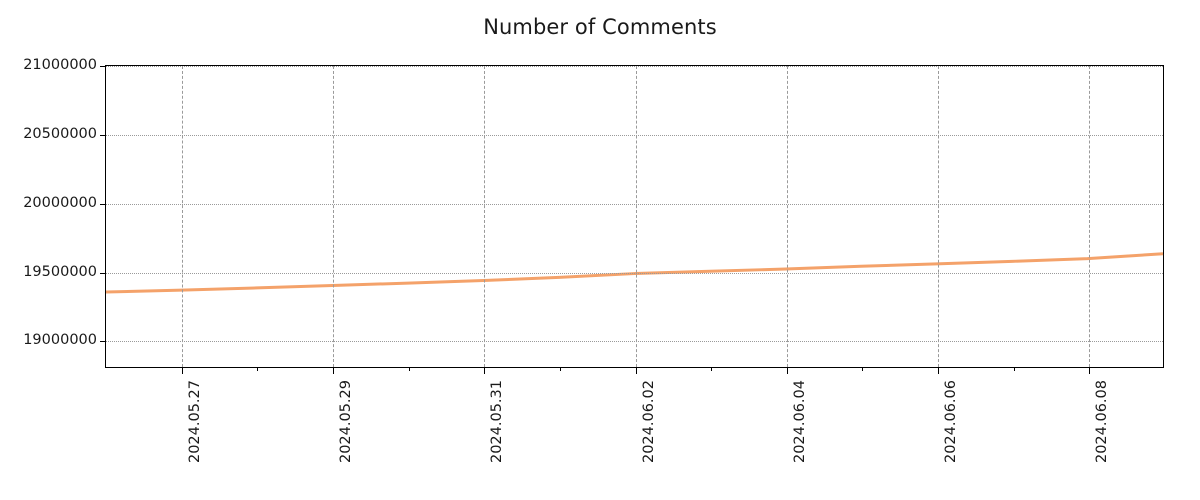  I want to click on x-tick-label: 2024.05.27, so click(194, 422).